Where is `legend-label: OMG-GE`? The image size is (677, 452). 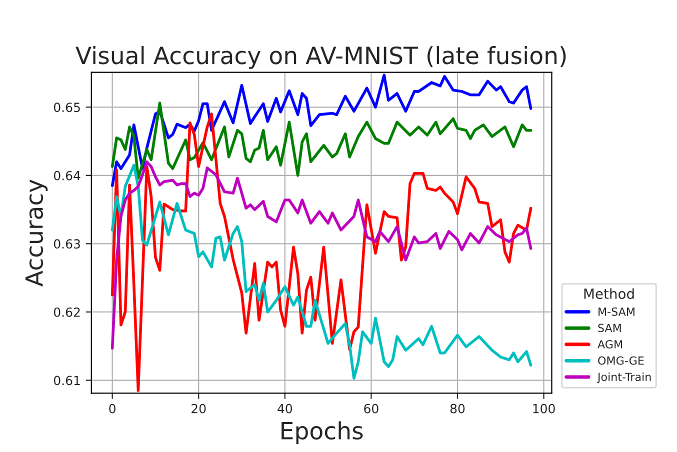 legend-label: OMG-GE is located at coordinates (621, 360).